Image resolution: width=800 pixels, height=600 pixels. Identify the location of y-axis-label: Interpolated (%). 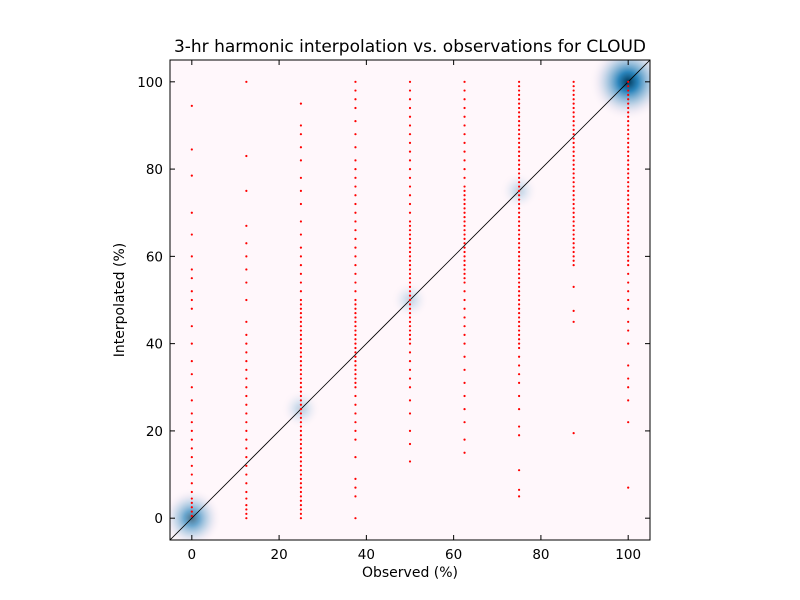
(120, 300).